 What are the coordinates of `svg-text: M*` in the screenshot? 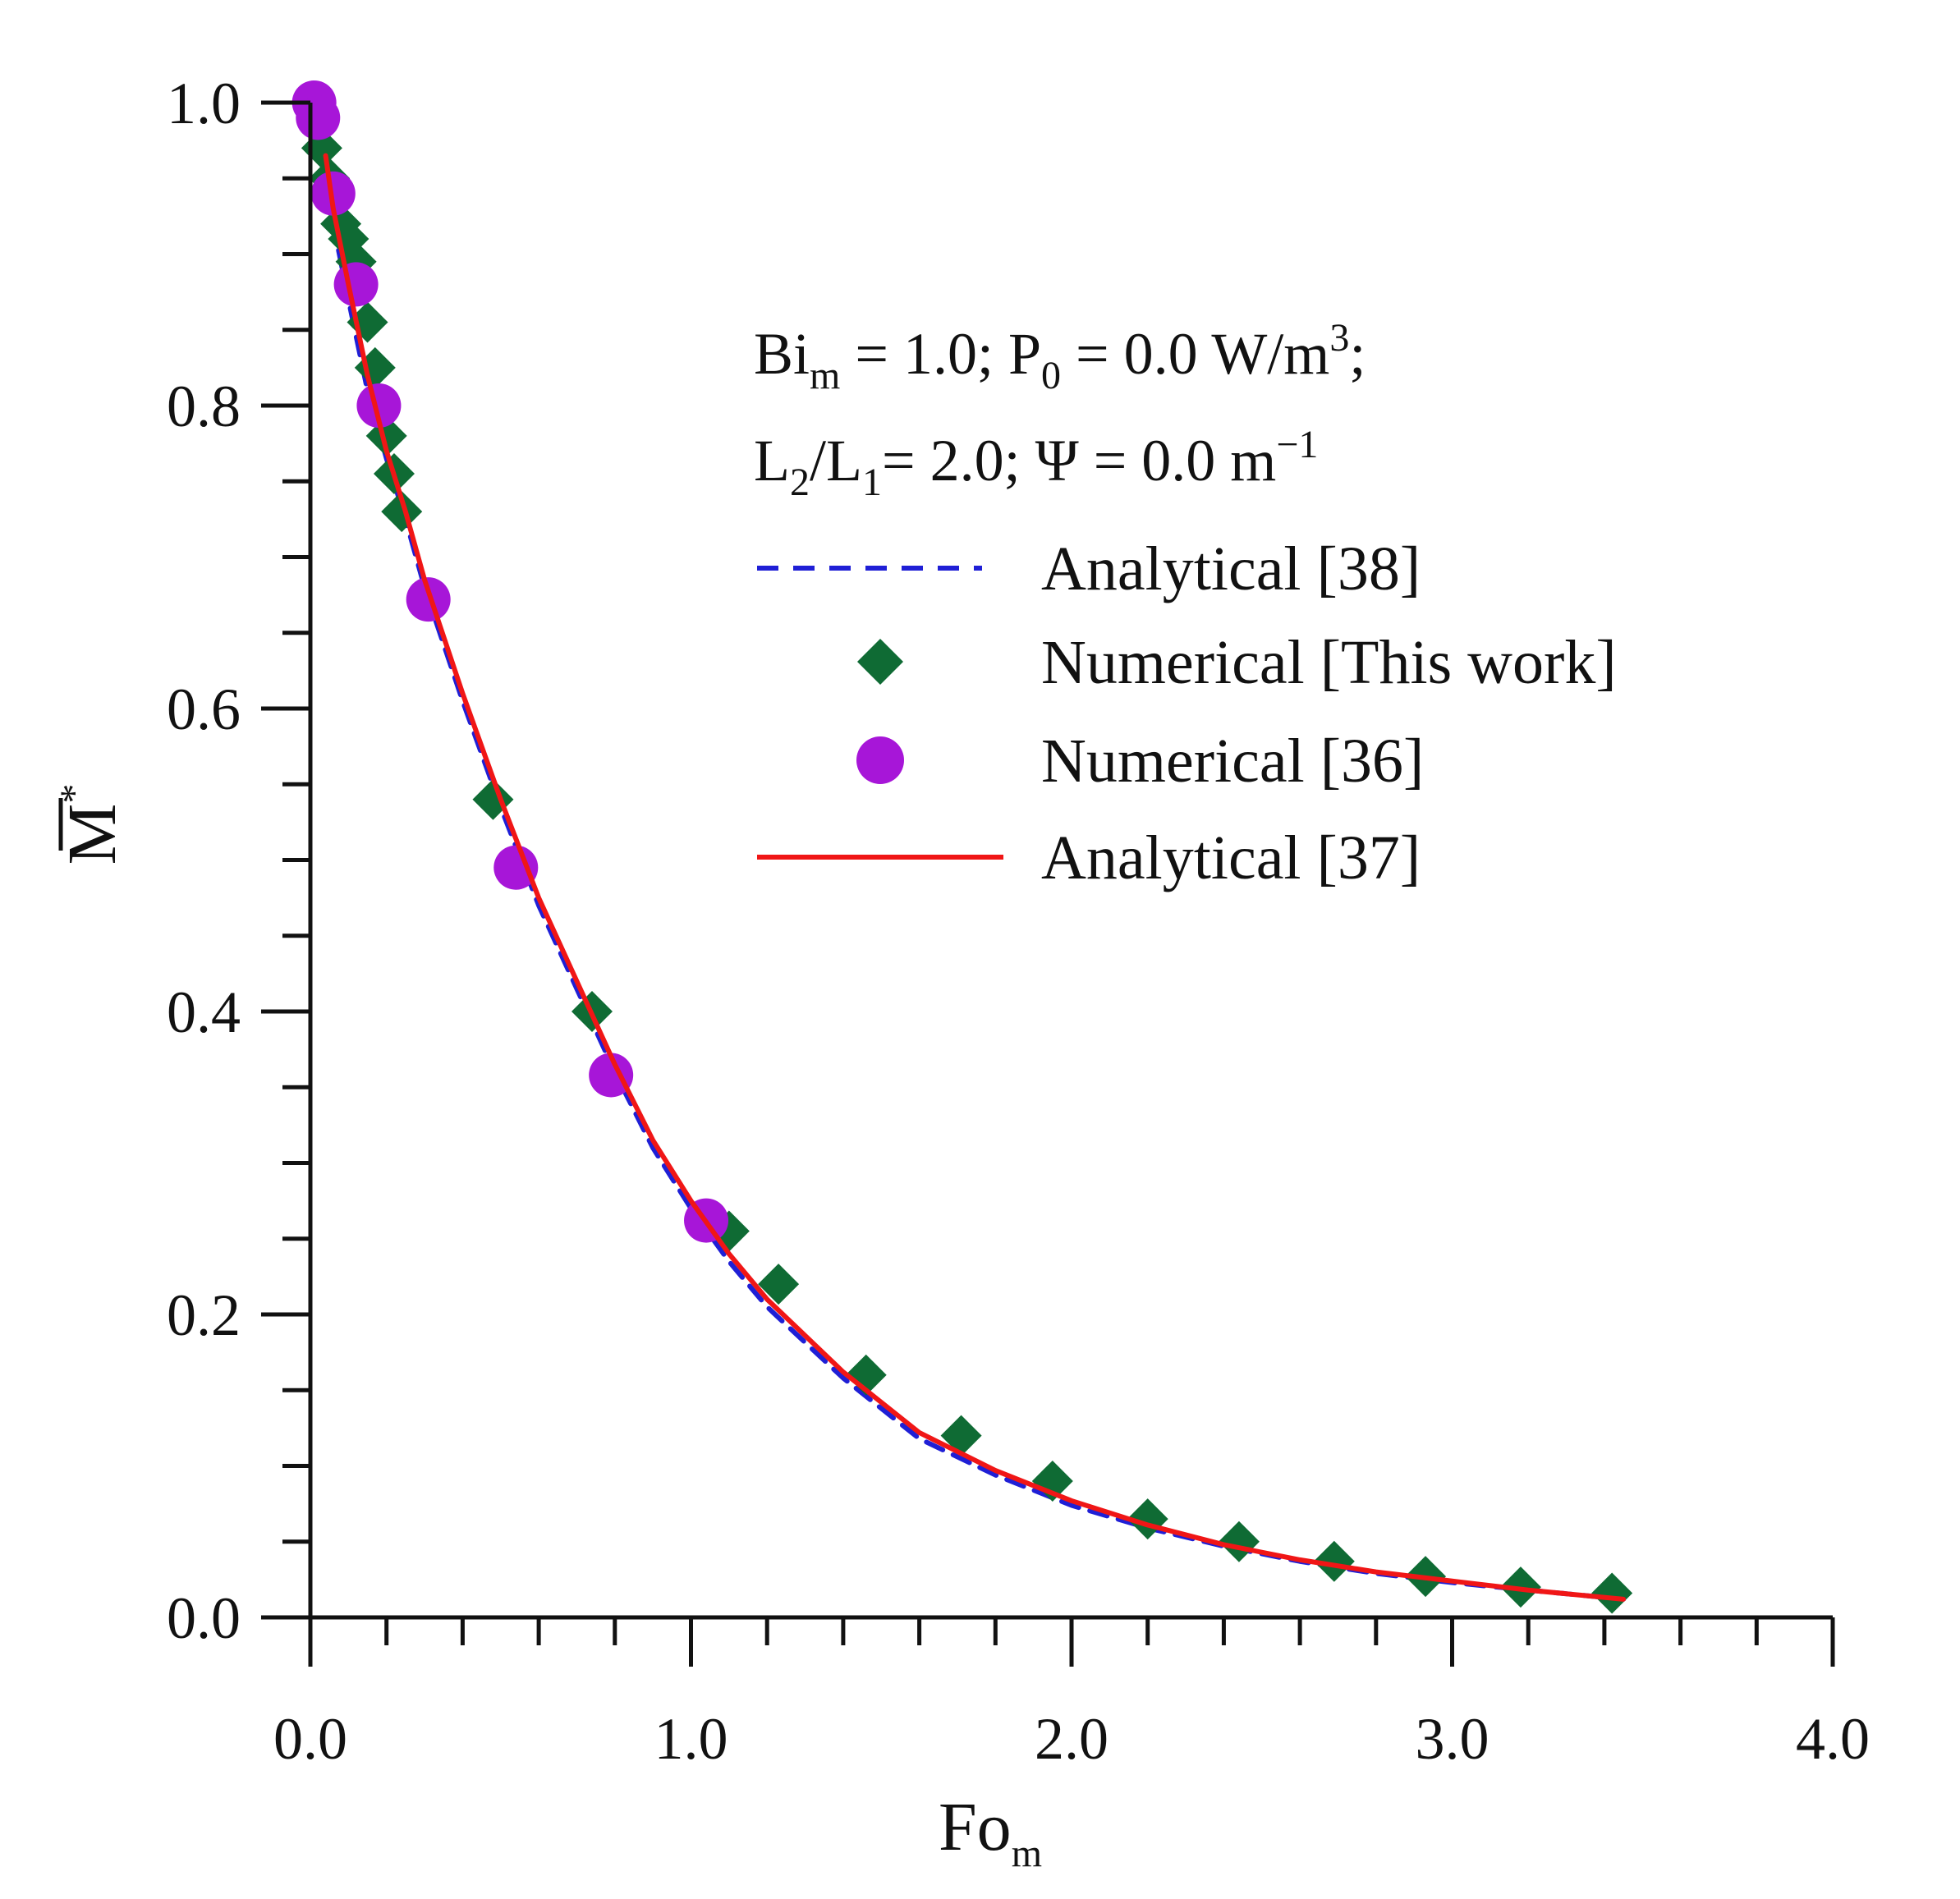 It's located at (92, 824).